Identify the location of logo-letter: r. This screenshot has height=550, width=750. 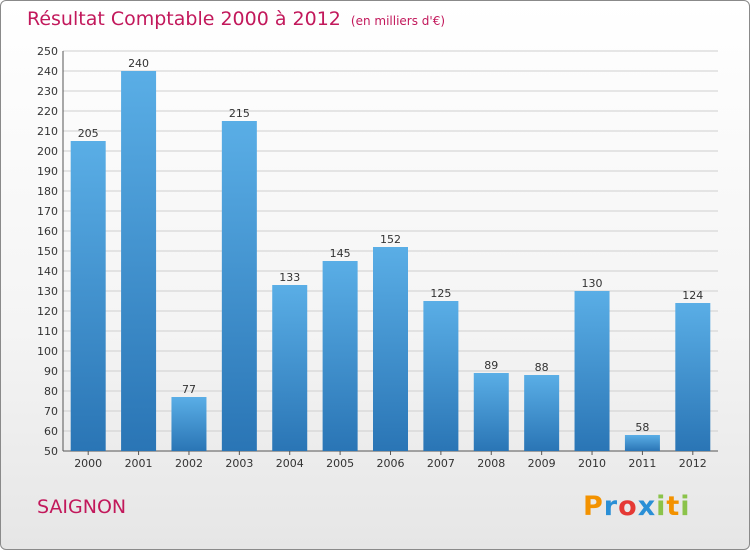
(611, 506).